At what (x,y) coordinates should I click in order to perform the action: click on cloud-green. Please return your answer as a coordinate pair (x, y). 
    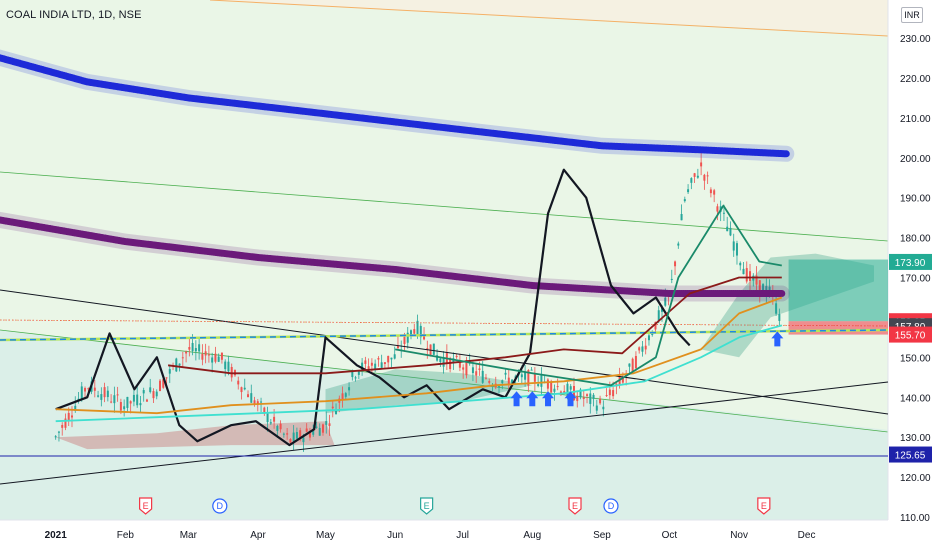
    Looking at the image, I should click on (429, 391).